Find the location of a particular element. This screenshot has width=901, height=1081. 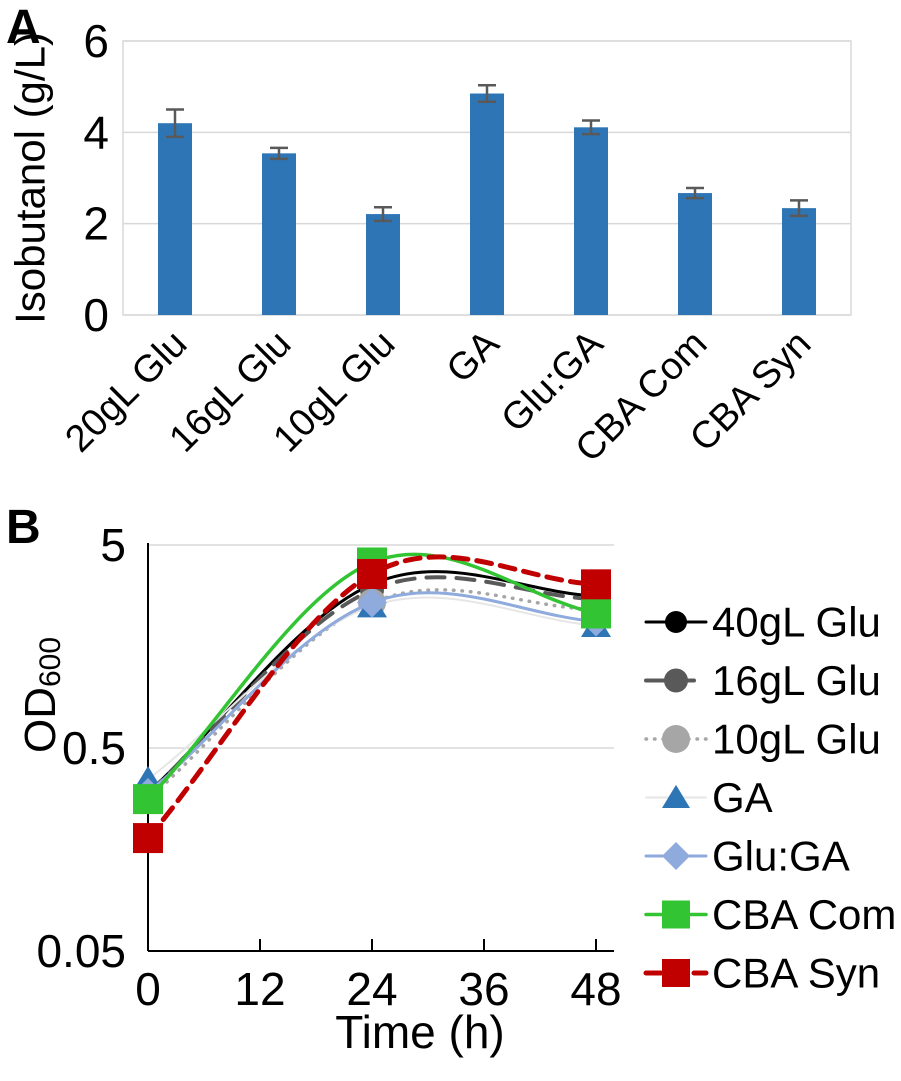

y-axis-title: Isobutanol (g/L) is located at coordinates (30, 178).